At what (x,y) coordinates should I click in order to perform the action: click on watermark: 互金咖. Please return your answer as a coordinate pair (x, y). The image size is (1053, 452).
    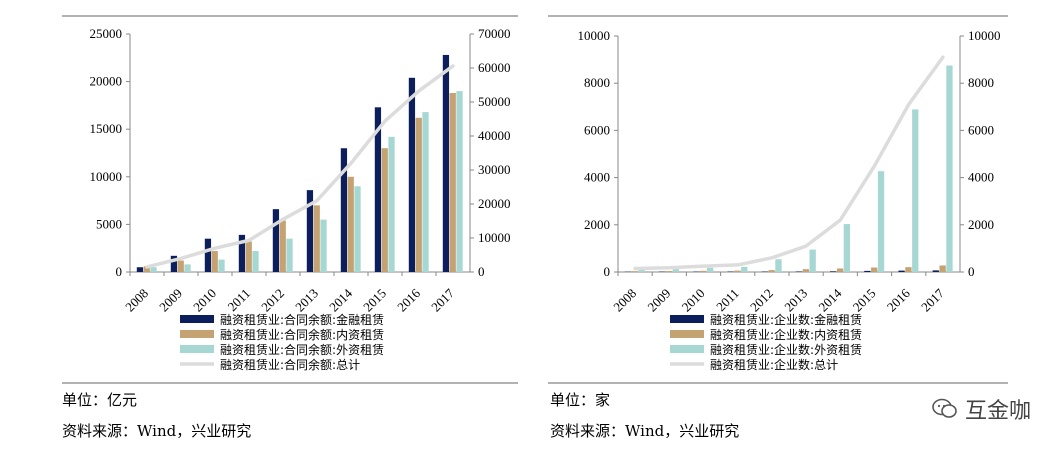
    Looking at the image, I should click on (981, 409).